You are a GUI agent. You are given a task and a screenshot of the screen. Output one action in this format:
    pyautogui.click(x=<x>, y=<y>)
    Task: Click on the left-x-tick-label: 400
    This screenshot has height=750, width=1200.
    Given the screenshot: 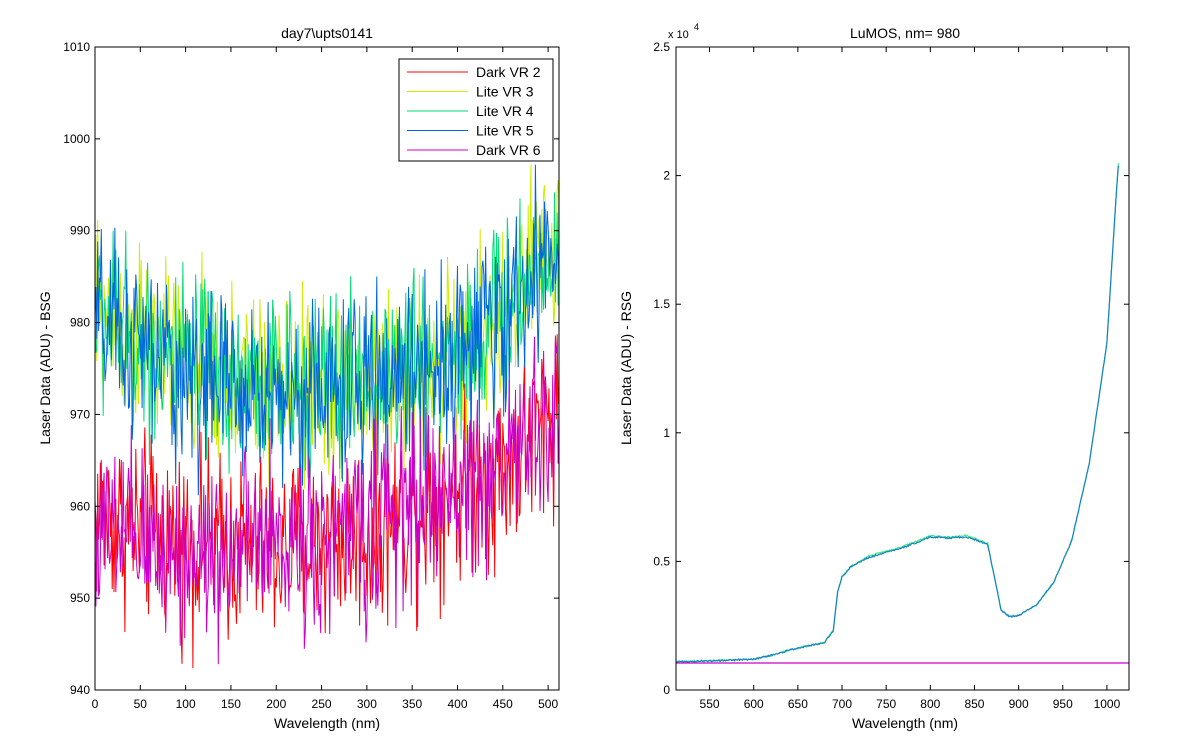 What is the action you would take?
    pyautogui.click(x=457, y=704)
    